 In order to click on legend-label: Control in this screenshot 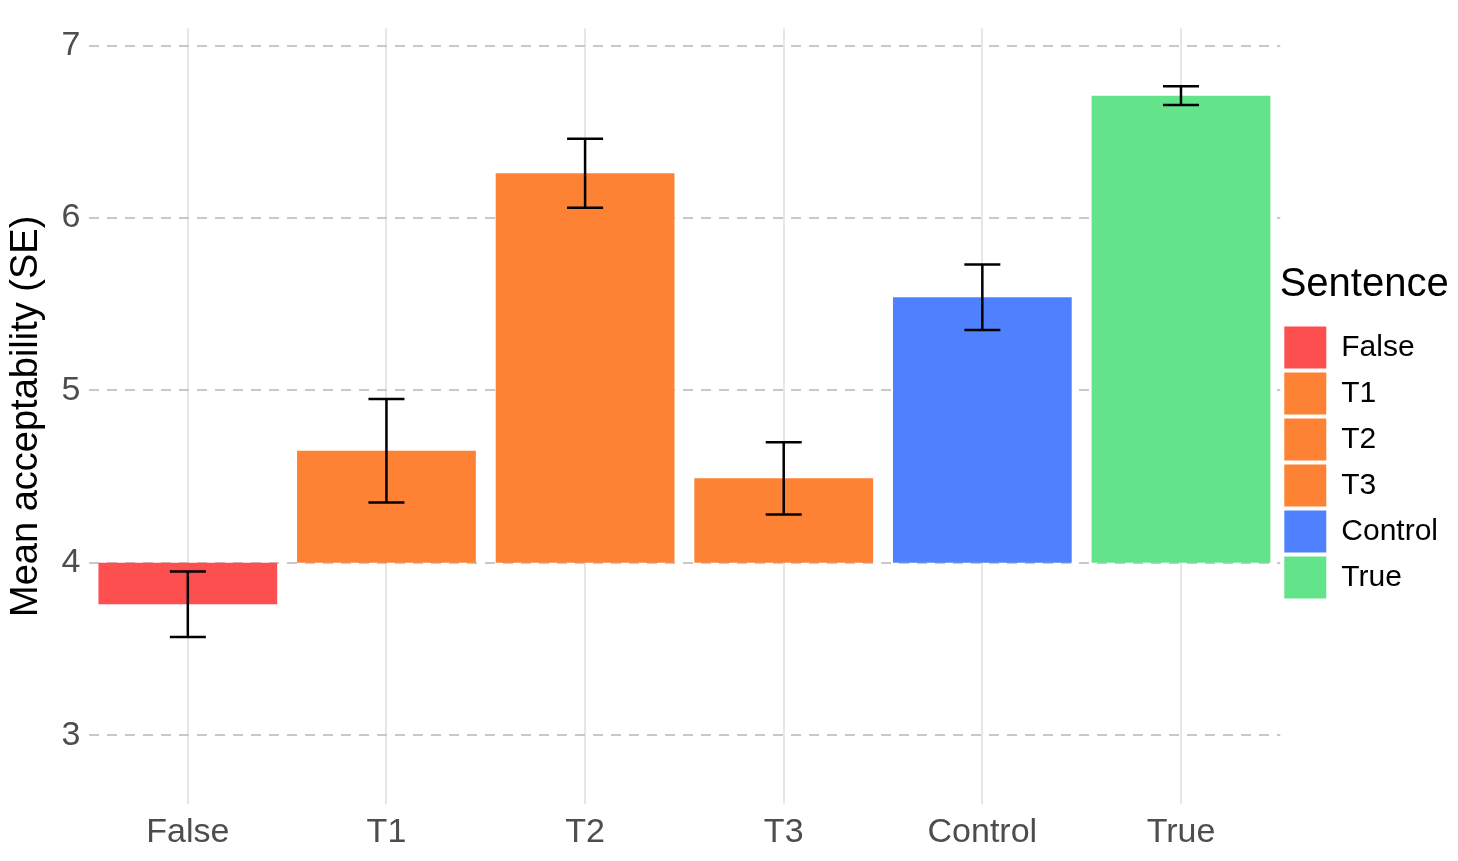, I will do `click(1390, 529)`.